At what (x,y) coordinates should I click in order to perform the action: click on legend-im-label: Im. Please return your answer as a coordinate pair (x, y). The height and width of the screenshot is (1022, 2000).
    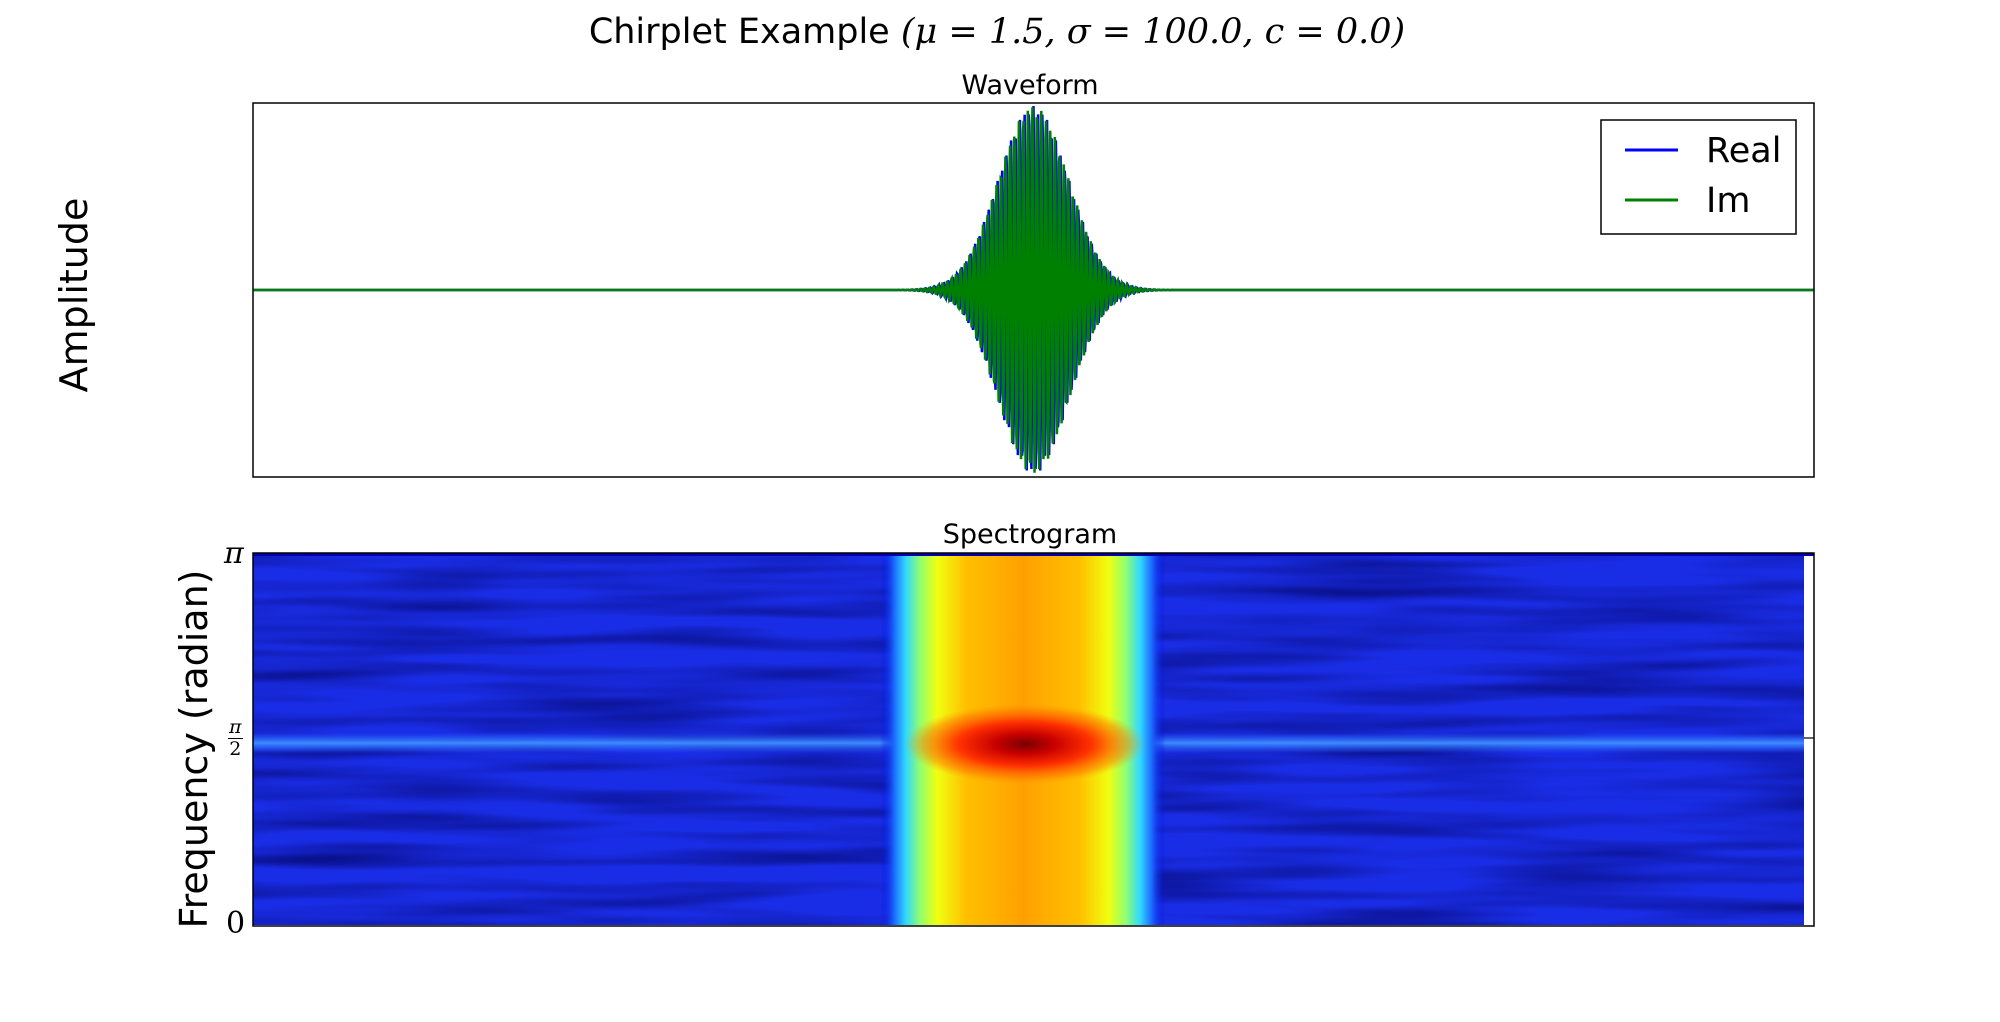
    Looking at the image, I should click on (1728, 201).